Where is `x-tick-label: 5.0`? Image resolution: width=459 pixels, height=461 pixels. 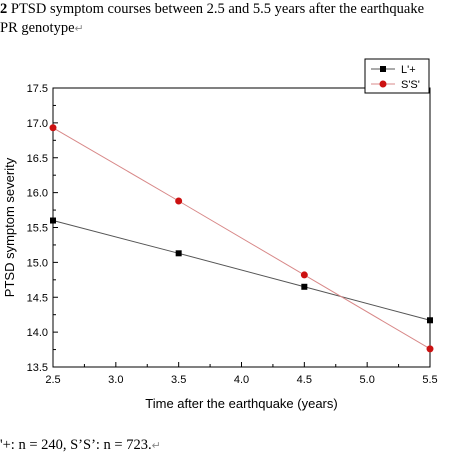
x-tick-label: 5.0 is located at coordinates (367, 380).